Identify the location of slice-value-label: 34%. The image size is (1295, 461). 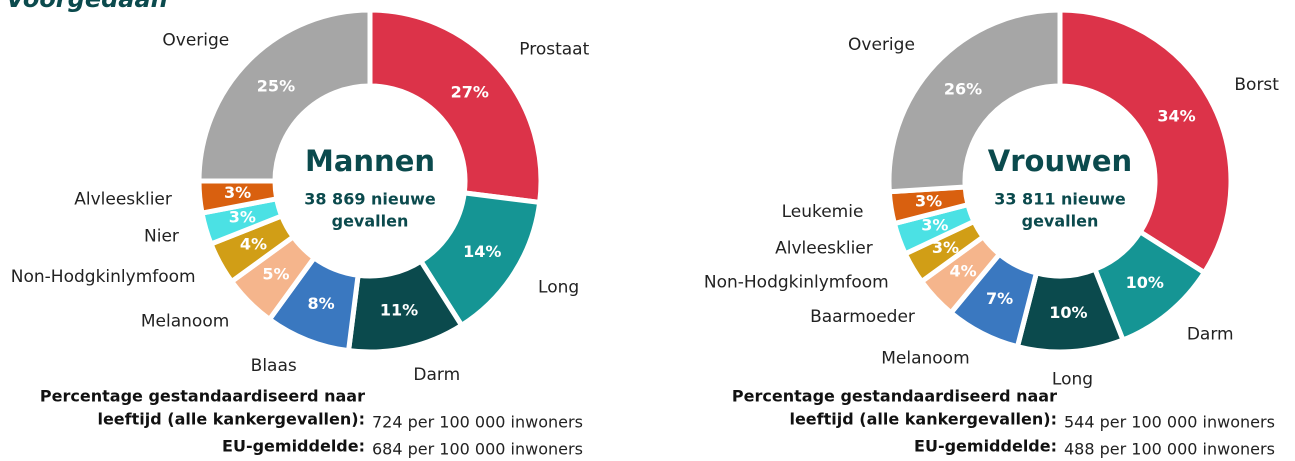
(1176, 115).